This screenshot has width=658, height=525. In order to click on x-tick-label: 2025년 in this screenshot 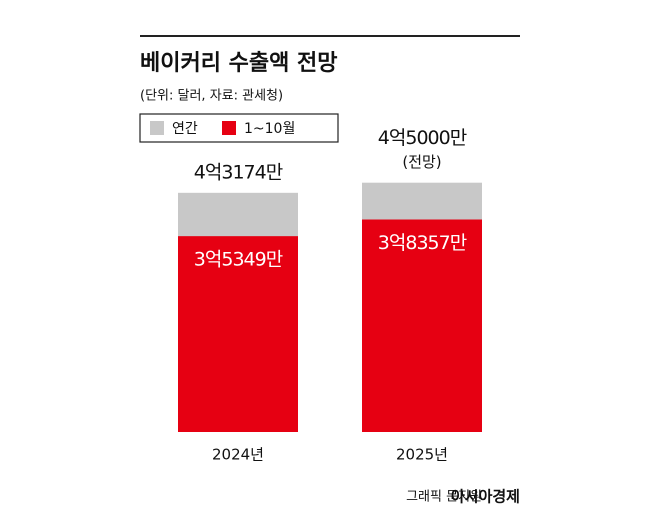, I will do `click(422, 455)`.